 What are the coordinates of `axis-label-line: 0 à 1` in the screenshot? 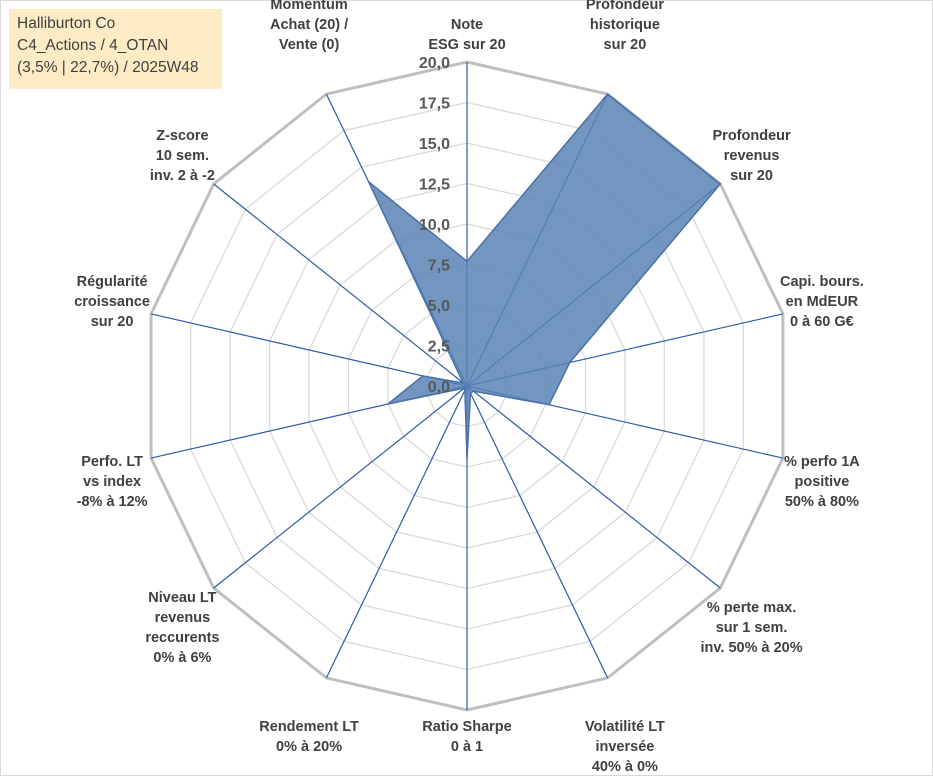 It's located at (467, 747).